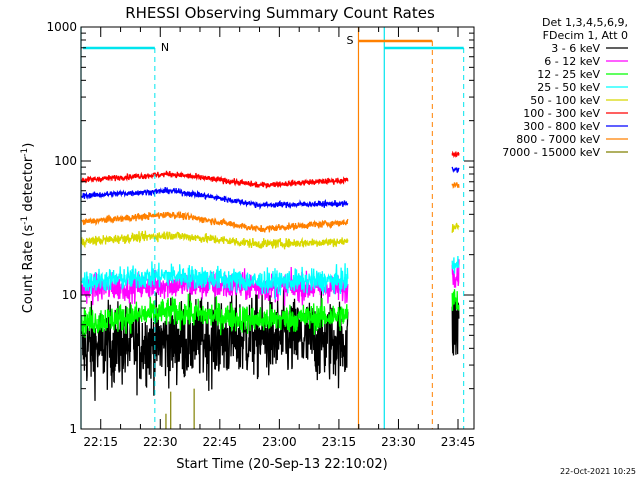 The image size is (640, 480). What do you see at coordinates (551, 152) in the screenshot?
I see `legend-label-8: 7000 - 15000 keV` at bounding box center [551, 152].